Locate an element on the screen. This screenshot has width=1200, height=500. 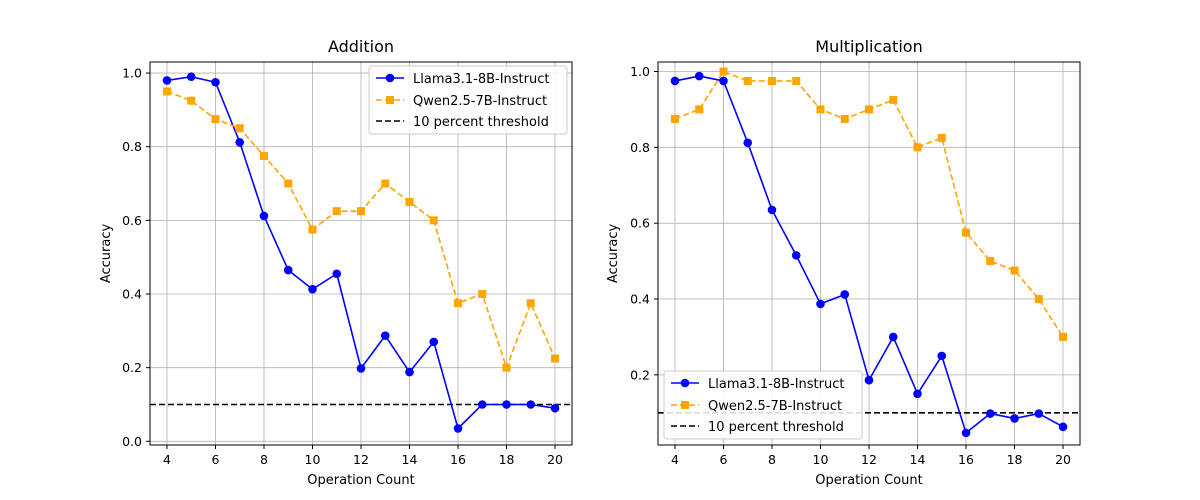
y-axis-label: Accuracy is located at coordinates (106, 254).